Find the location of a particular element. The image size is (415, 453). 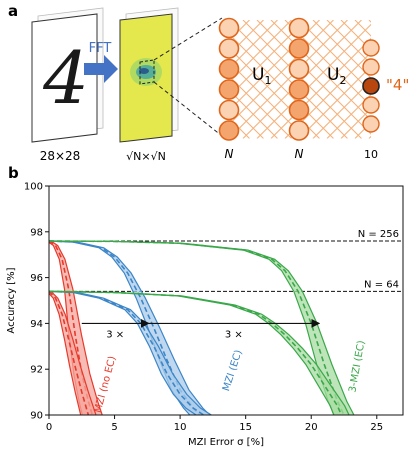

y-tick-label: 98 is located at coordinates (36, 232).